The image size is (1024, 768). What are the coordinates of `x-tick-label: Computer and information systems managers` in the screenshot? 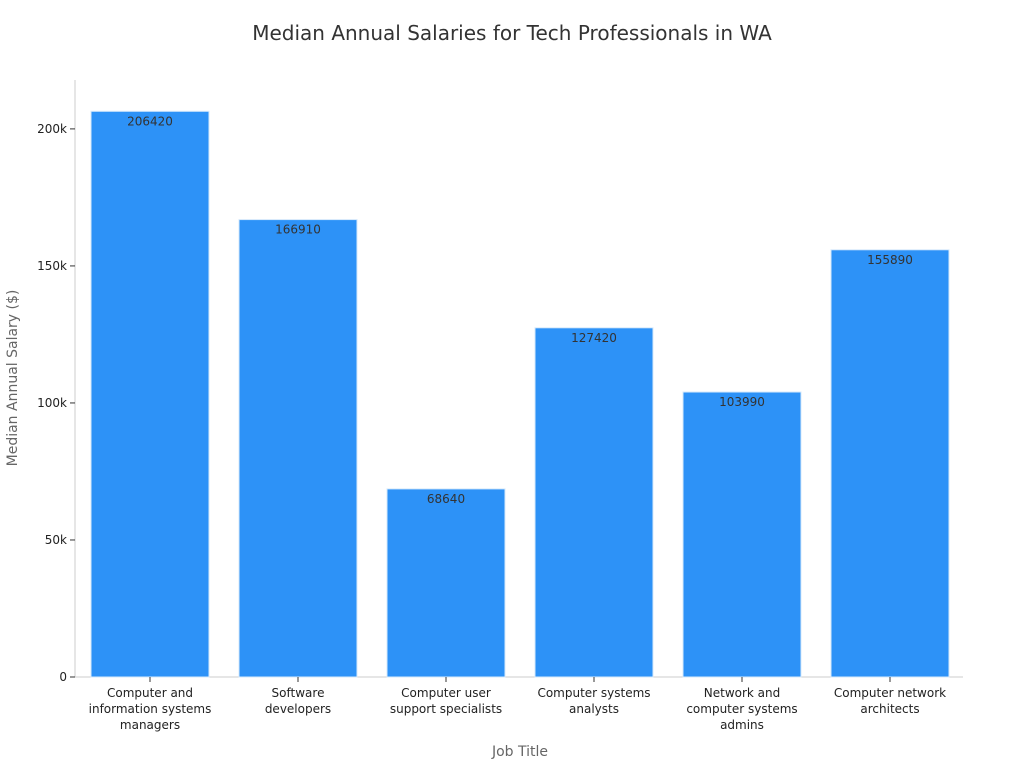 It's located at (150, 709).